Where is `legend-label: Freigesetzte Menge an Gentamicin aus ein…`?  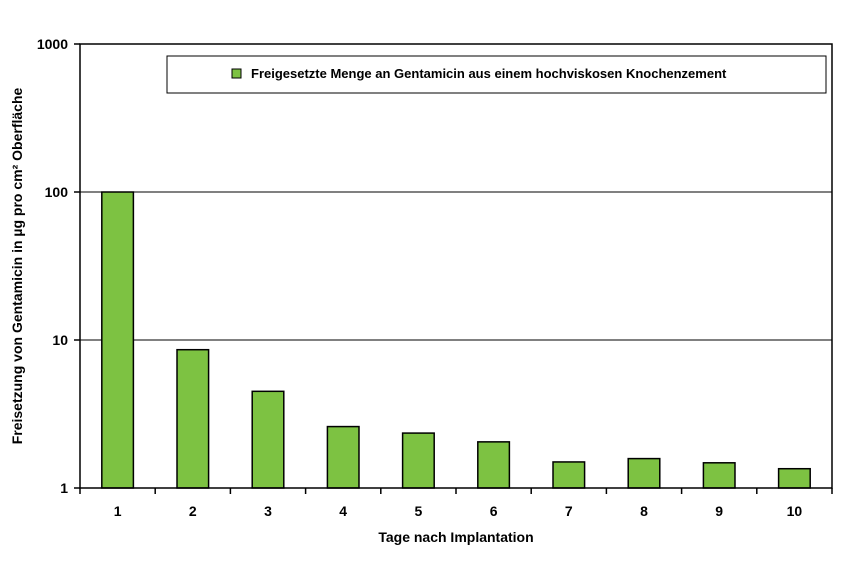
legend-label: Freigesetzte Menge an Gentamicin aus ein… is located at coordinates (489, 73).